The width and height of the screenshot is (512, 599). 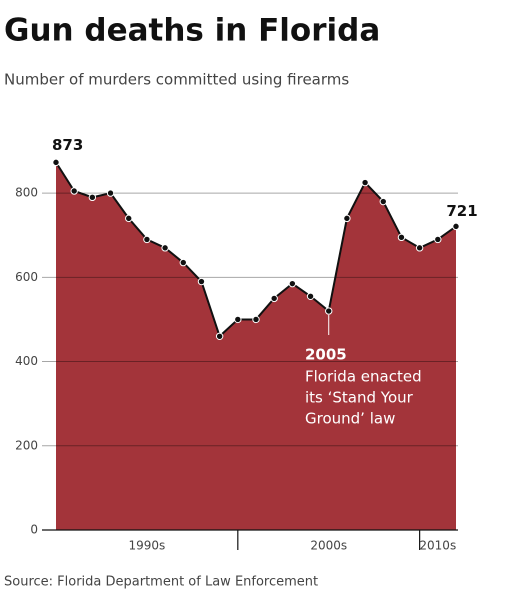 What do you see at coordinates (437, 546) in the screenshot?
I see `x-tick-label: 2010s` at bounding box center [437, 546].